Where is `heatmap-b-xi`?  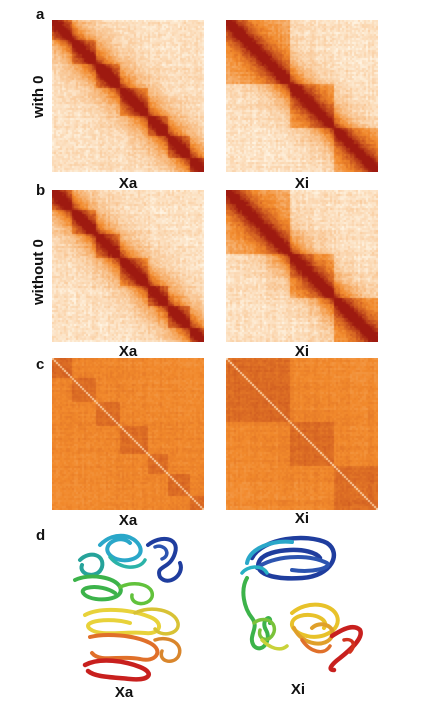
heatmap-b-xi is located at coordinates (302, 266).